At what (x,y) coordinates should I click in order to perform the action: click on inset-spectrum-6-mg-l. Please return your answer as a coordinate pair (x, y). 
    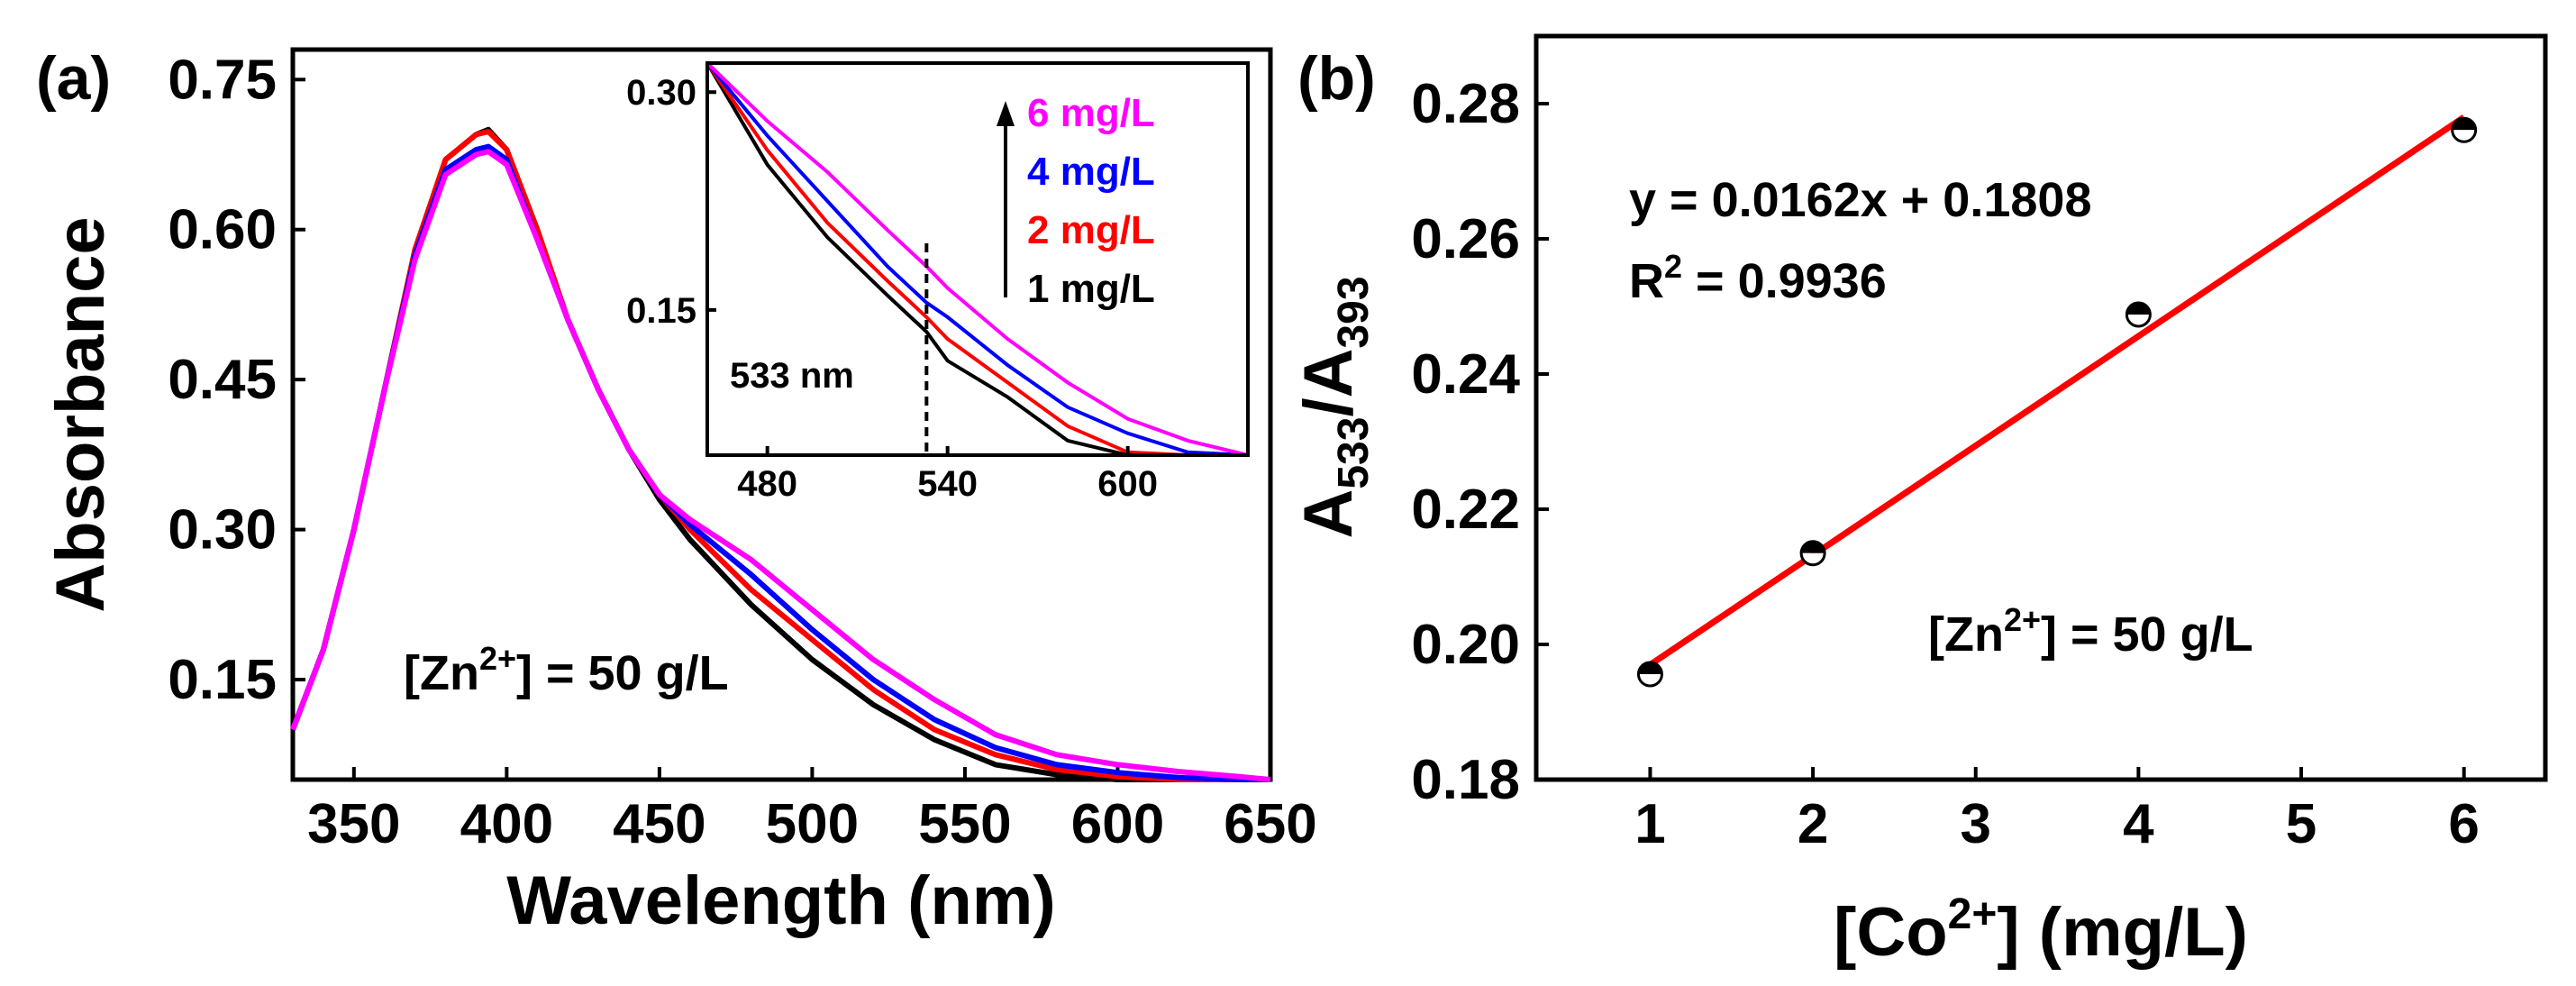
    Looking at the image, I should click on (977, 259).